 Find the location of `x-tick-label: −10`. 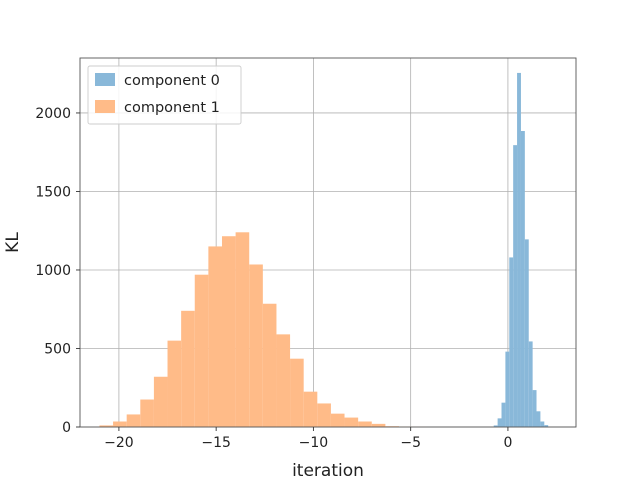

x-tick-label: −10 is located at coordinates (314, 443).